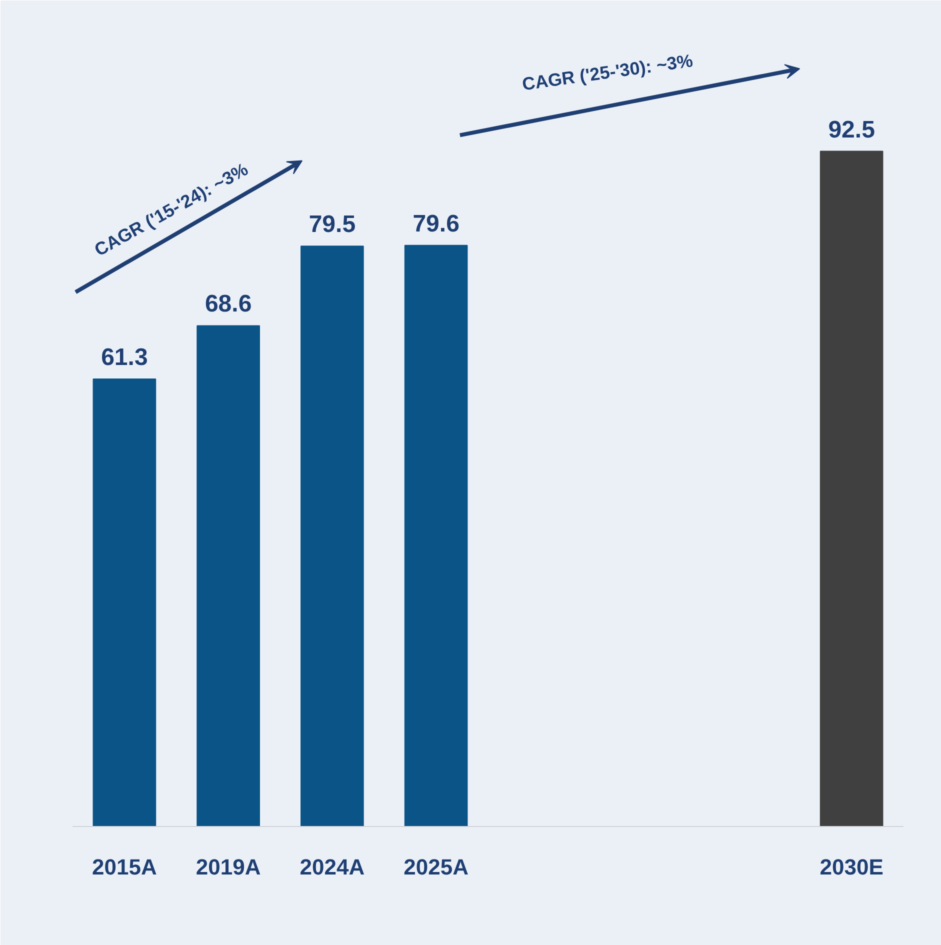 The height and width of the screenshot is (945, 941). Describe the element at coordinates (852, 867) in the screenshot. I see `x-tick-label: 2030E` at that location.